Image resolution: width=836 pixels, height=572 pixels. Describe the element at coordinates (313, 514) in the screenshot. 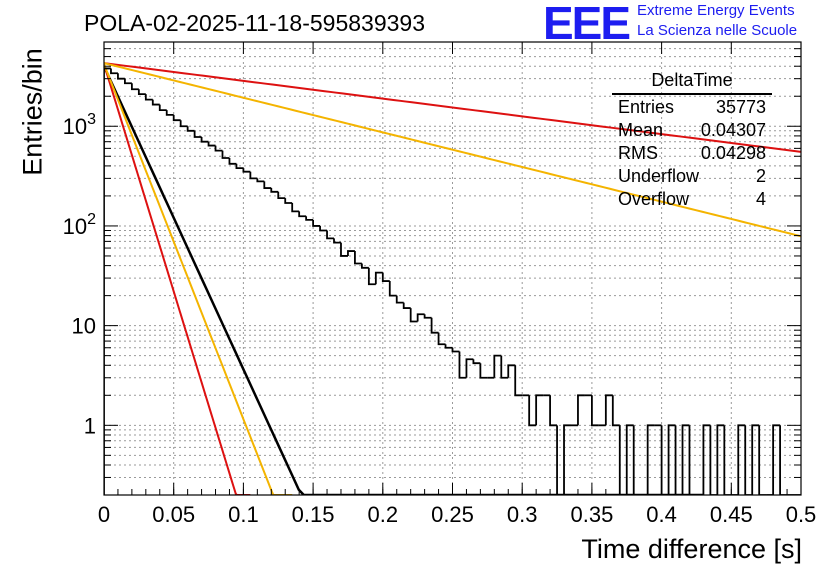

I see `x-tick-label: 0.15` at that location.